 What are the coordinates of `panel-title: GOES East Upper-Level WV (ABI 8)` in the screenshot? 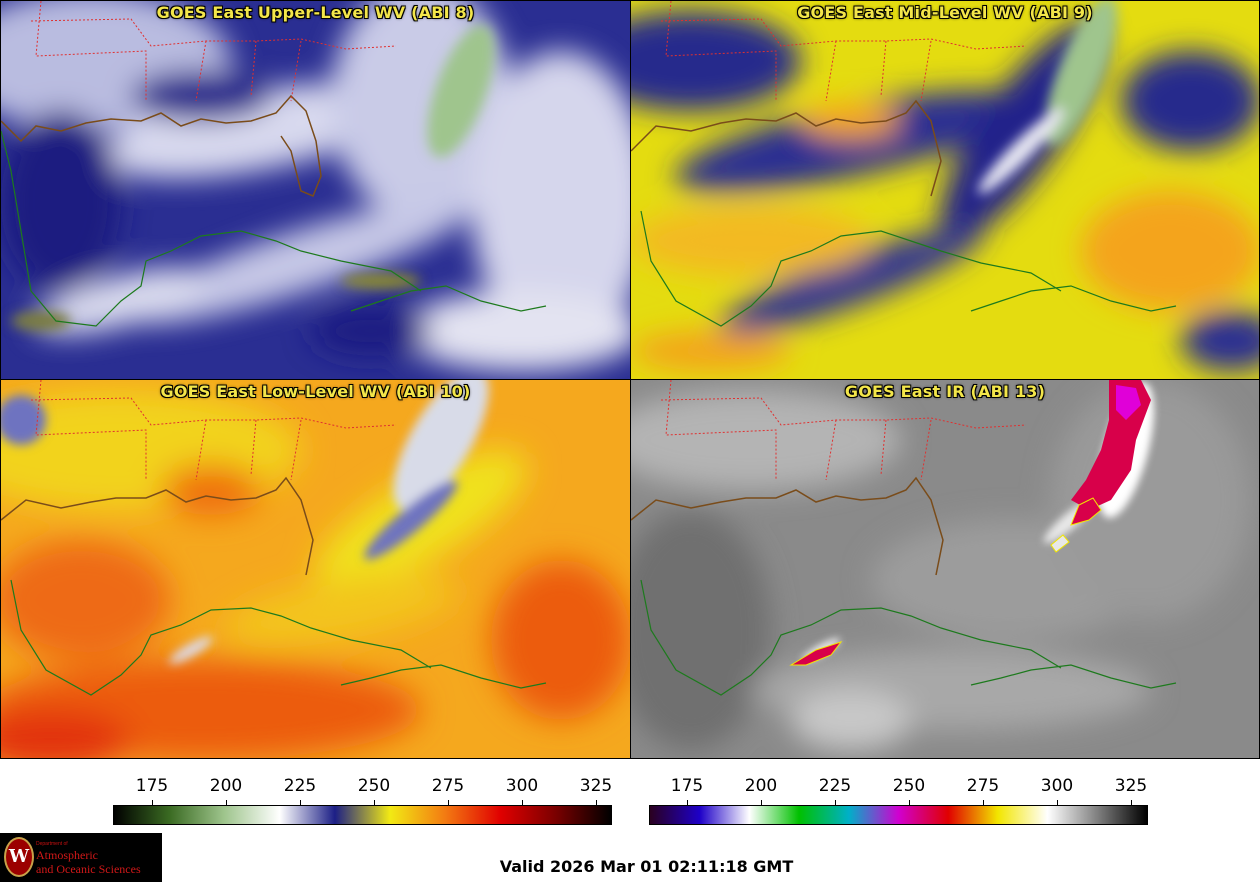 It's located at (315, 12).